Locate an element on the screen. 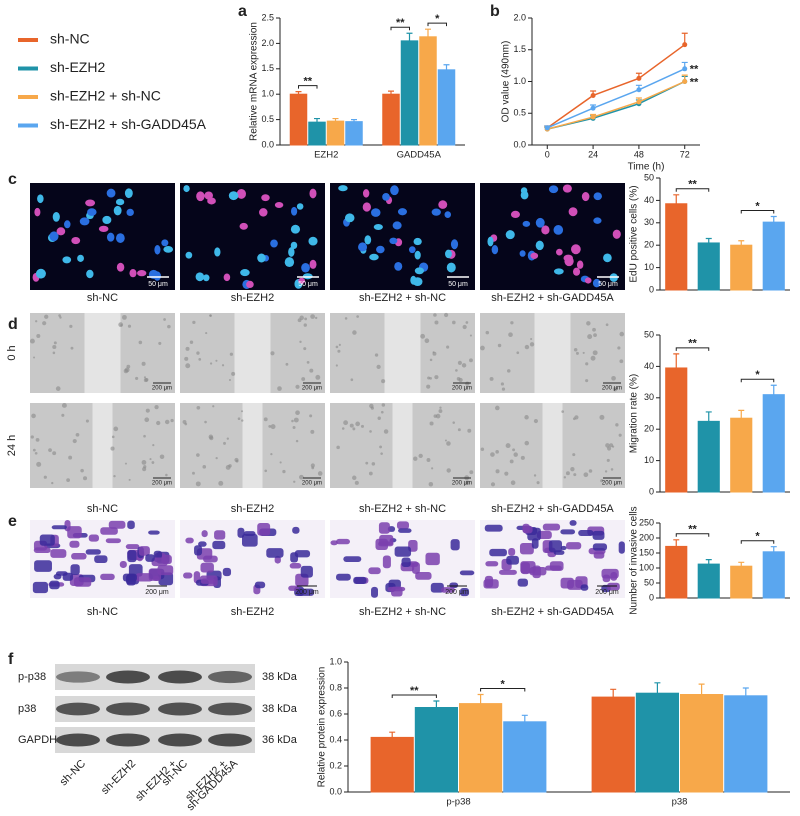  legend-label: sh-EZH2 + sh-GADD45A is located at coordinates (128, 124).